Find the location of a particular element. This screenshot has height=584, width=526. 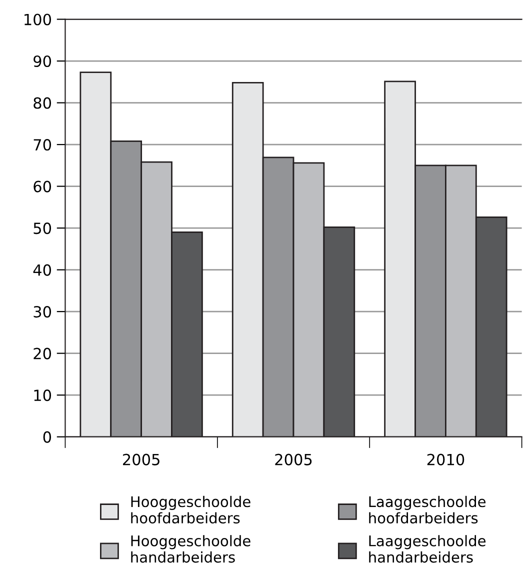

y-tick-label: 60 is located at coordinates (43, 186).